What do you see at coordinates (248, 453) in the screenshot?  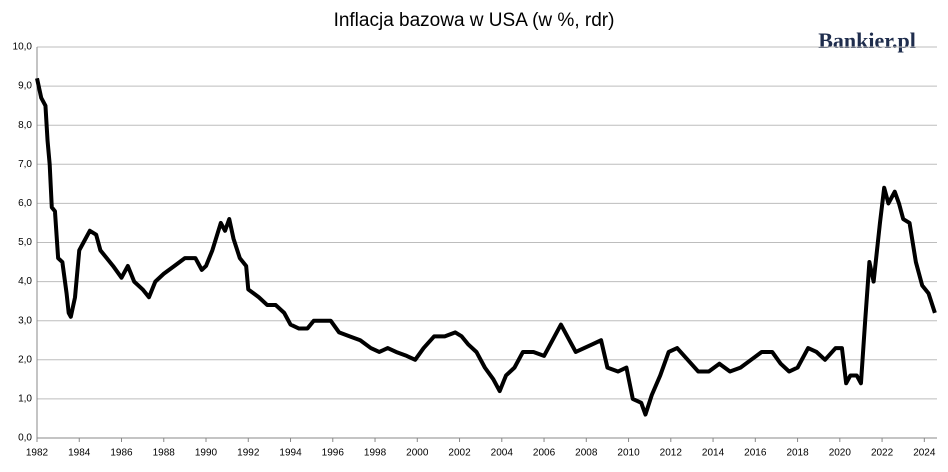 I see `x-tick-label: 1992` at bounding box center [248, 453].